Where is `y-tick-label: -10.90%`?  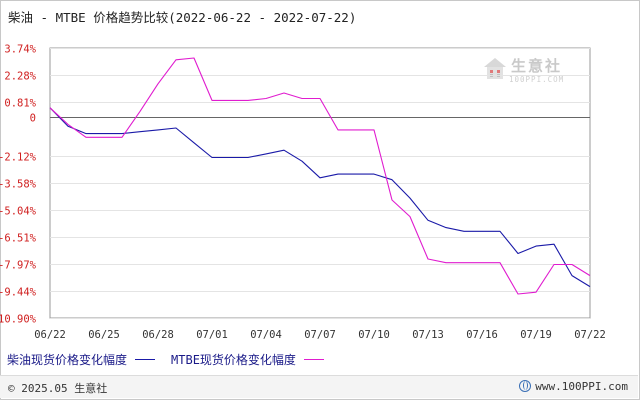 y-tick-label: -10.90% is located at coordinates (18, 320).